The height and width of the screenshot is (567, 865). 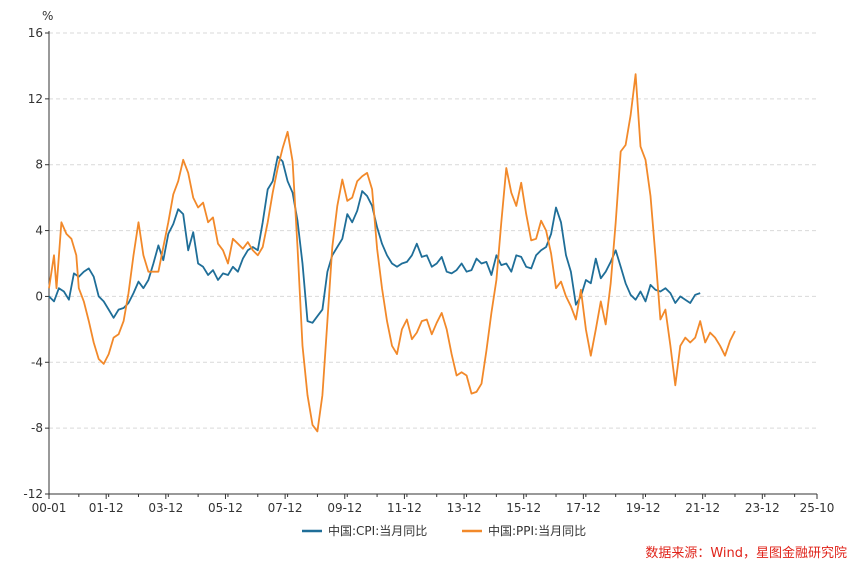 I want to click on x-tick-label: 05-12, so click(x=225, y=508).